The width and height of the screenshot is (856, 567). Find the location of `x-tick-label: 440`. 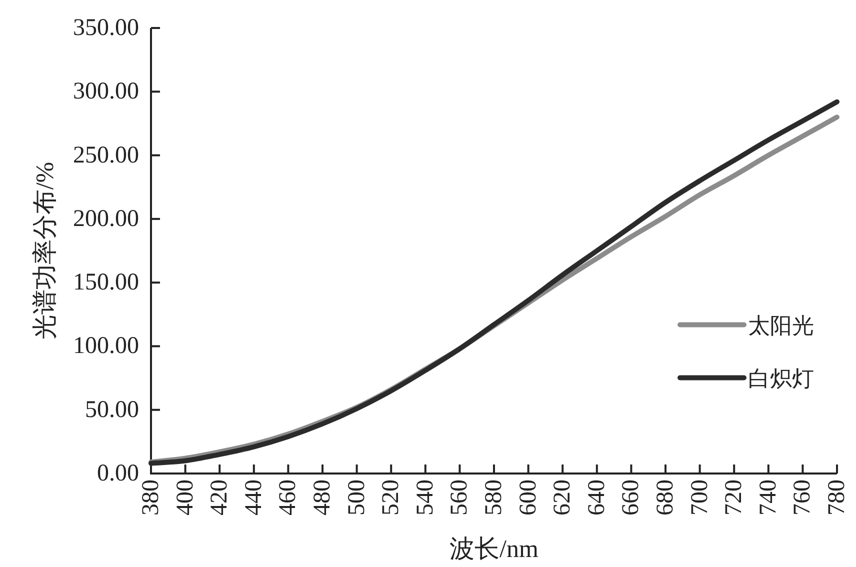

x-tick-label: 440 is located at coordinates (253, 498).